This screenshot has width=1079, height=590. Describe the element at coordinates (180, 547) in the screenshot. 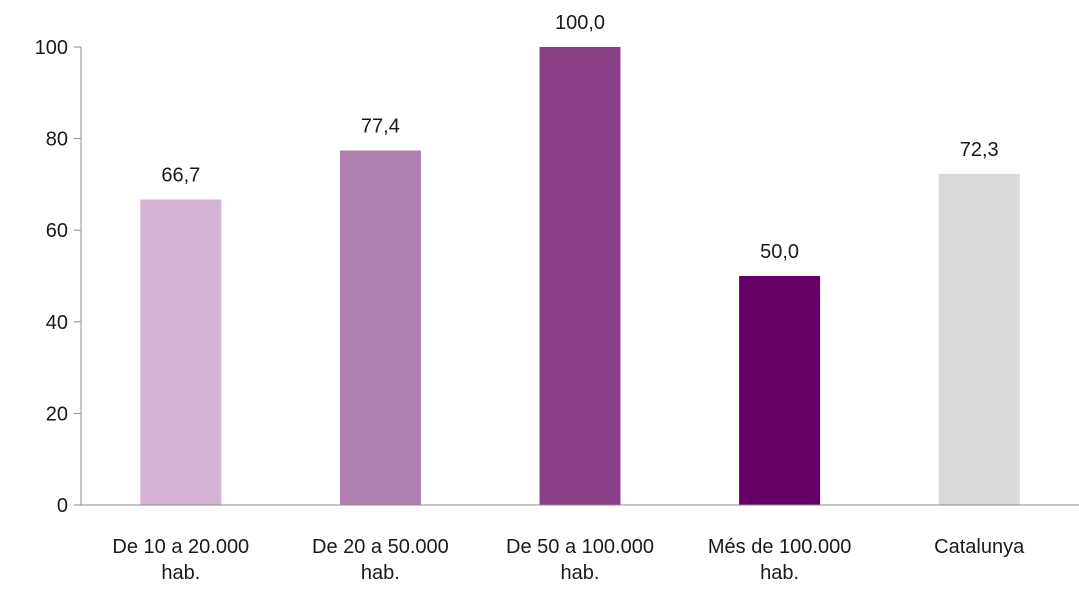

I see `x-tick-label-line: De 10 a 20.000` at that location.